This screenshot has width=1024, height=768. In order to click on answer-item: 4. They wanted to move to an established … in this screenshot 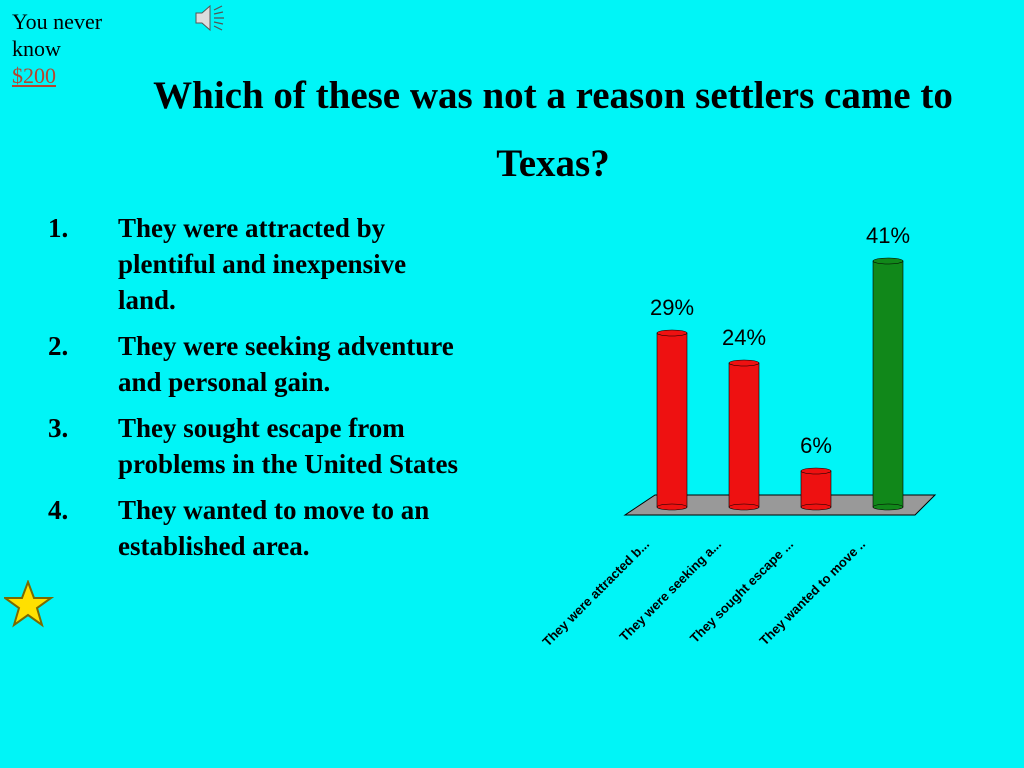, I will do `click(255, 528)`.